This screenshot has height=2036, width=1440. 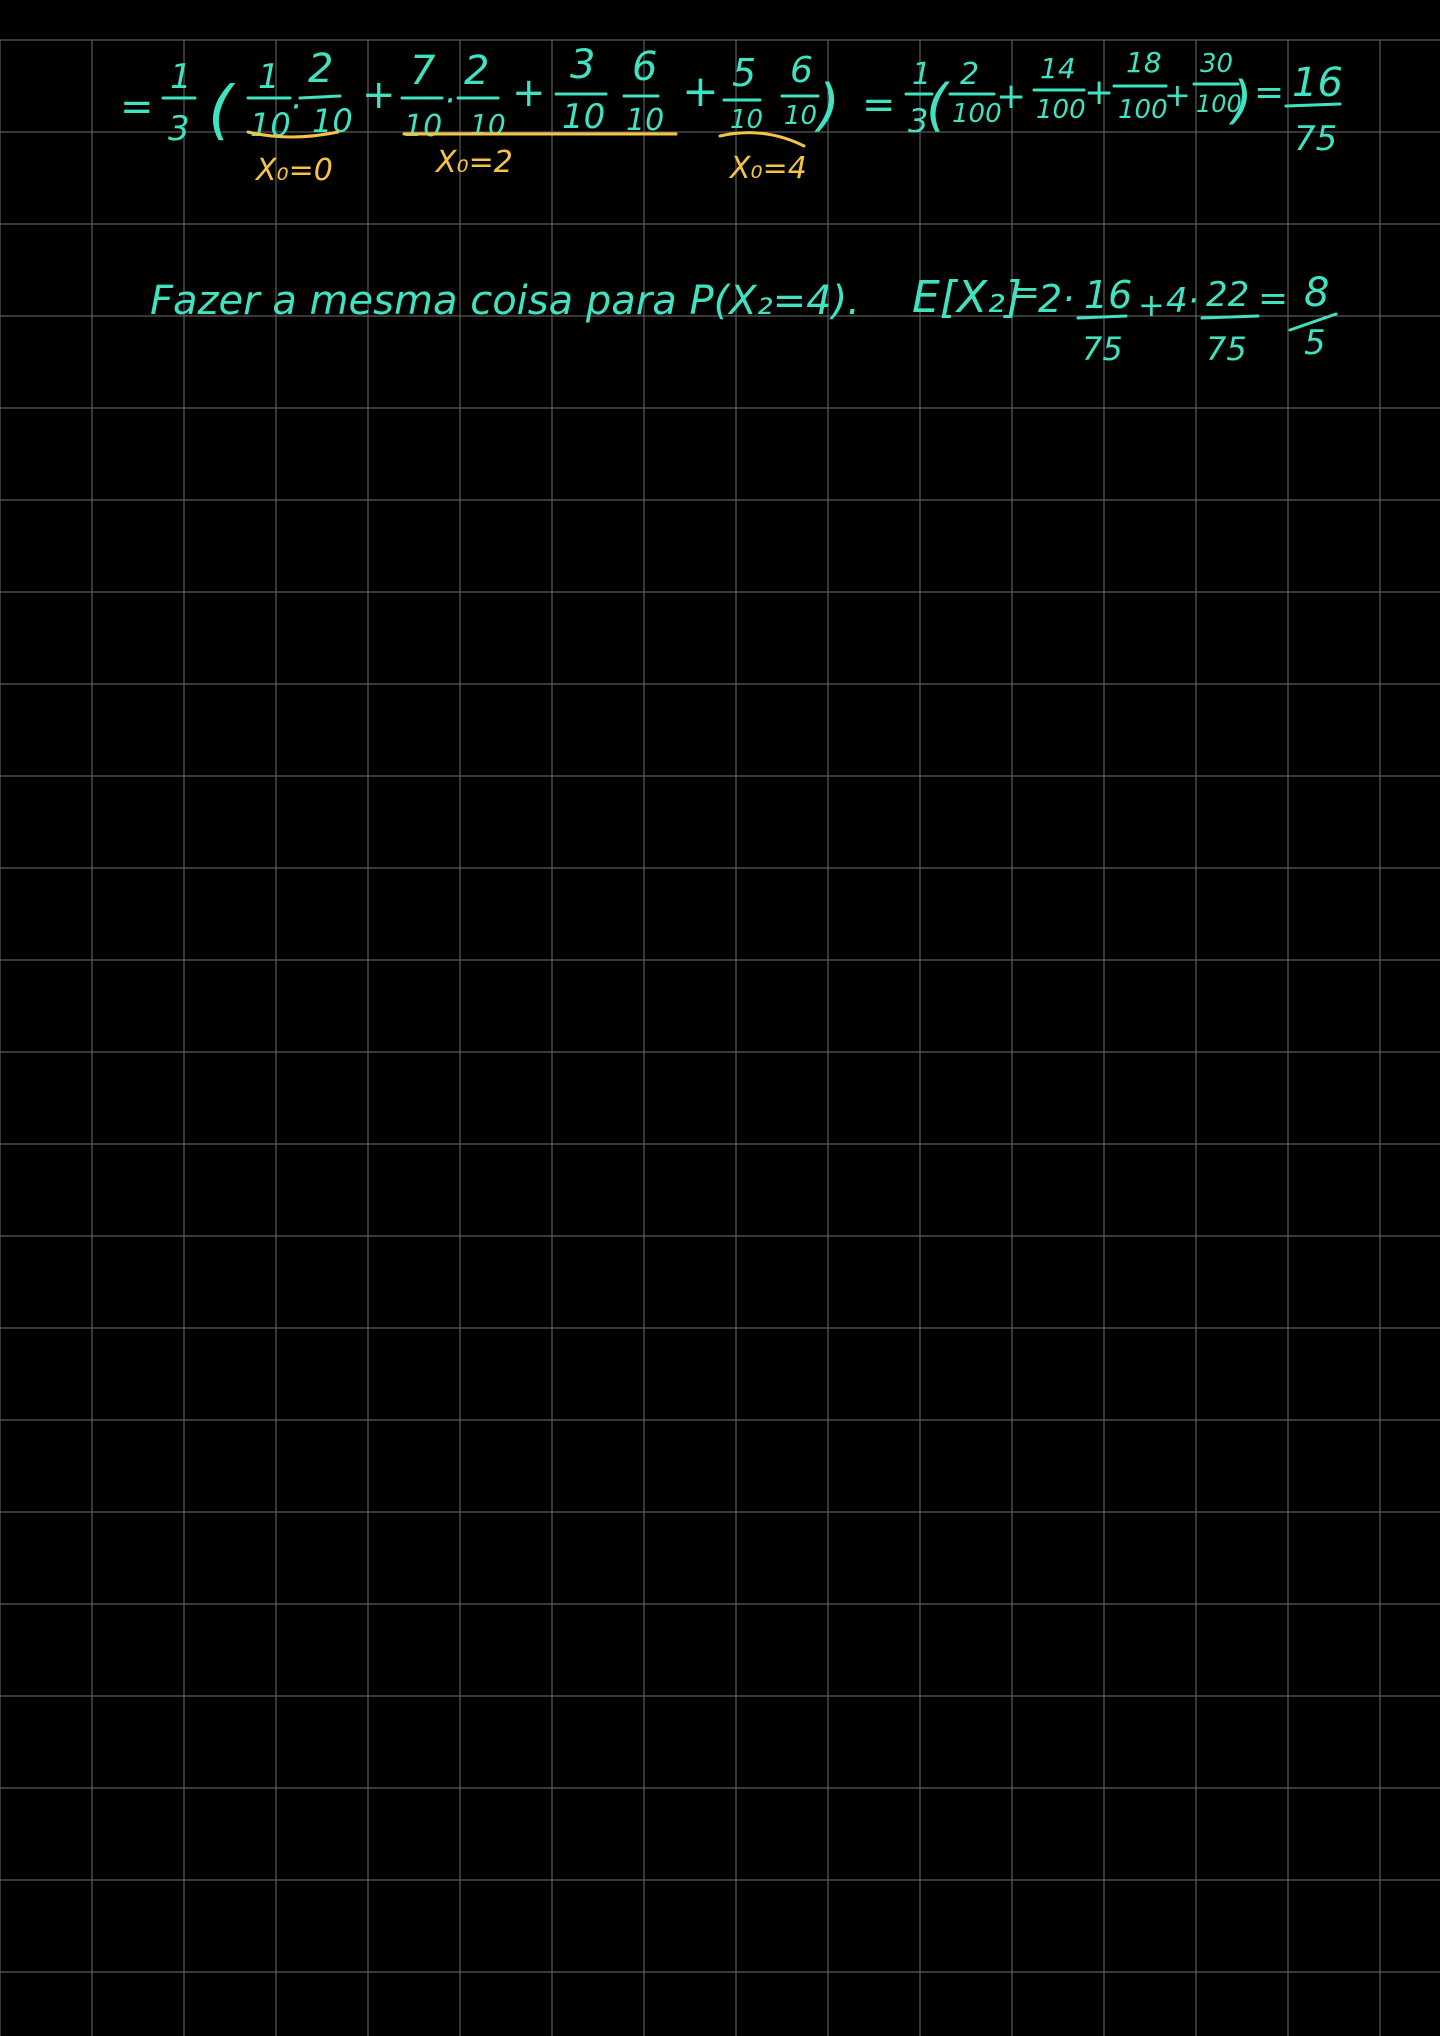 What do you see at coordinates (582, 65) in the screenshot?
I see `term3-a-numerator: 3` at bounding box center [582, 65].